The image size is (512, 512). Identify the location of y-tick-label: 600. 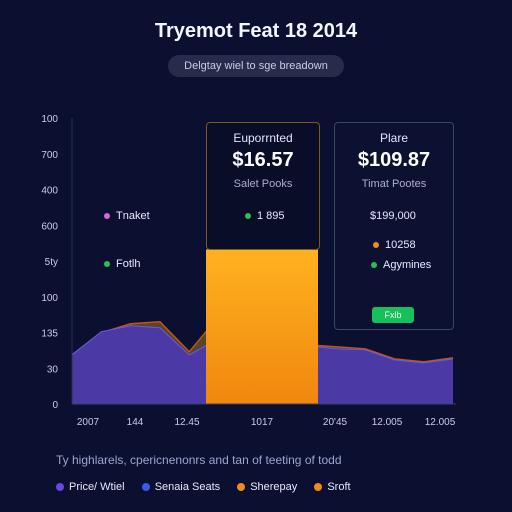
(49, 226).